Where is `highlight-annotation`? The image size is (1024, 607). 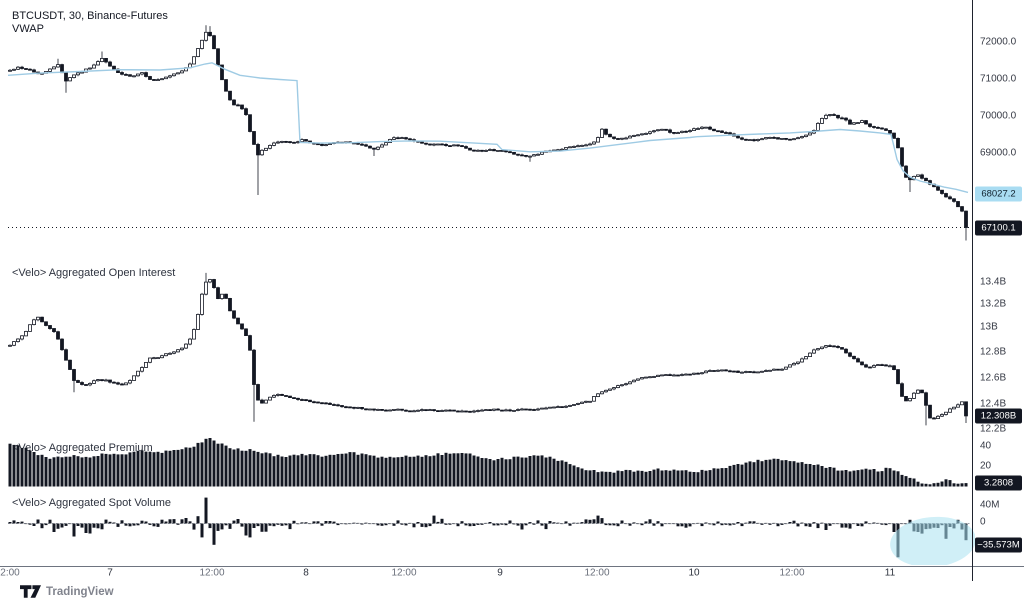
highlight-annotation is located at coordinates (932, 540).